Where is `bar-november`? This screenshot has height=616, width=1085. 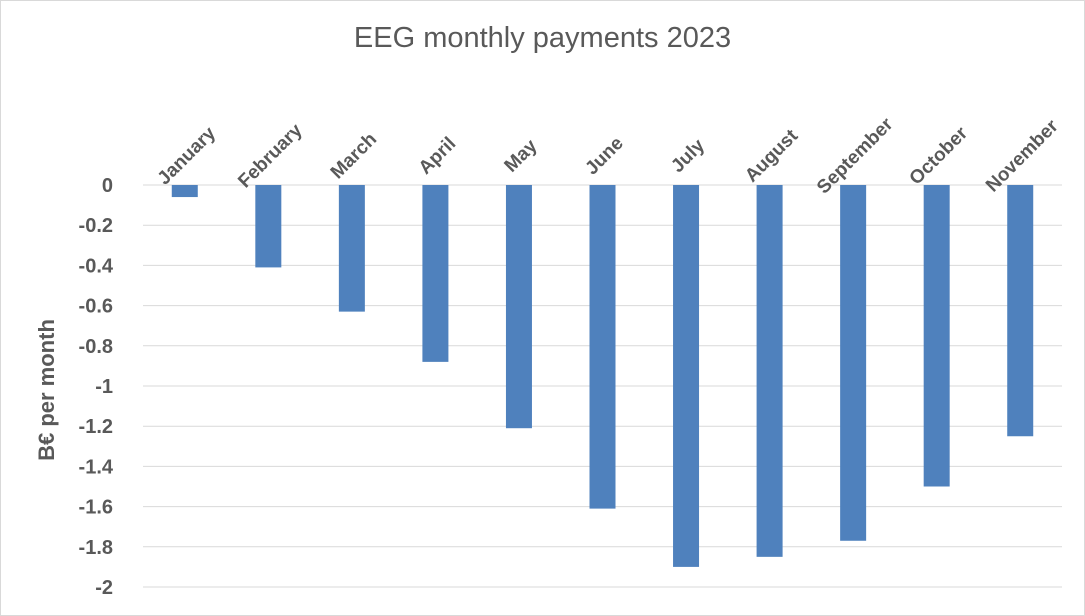 bar-november is located at coordinates (1020, 311).